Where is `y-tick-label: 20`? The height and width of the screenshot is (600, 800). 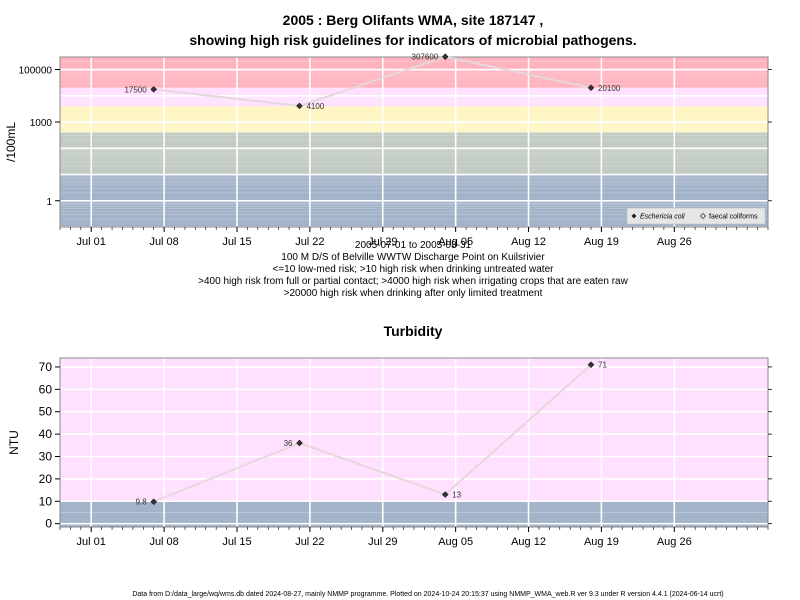 y-tick-label: 20 is located at coordinates (46, 479).